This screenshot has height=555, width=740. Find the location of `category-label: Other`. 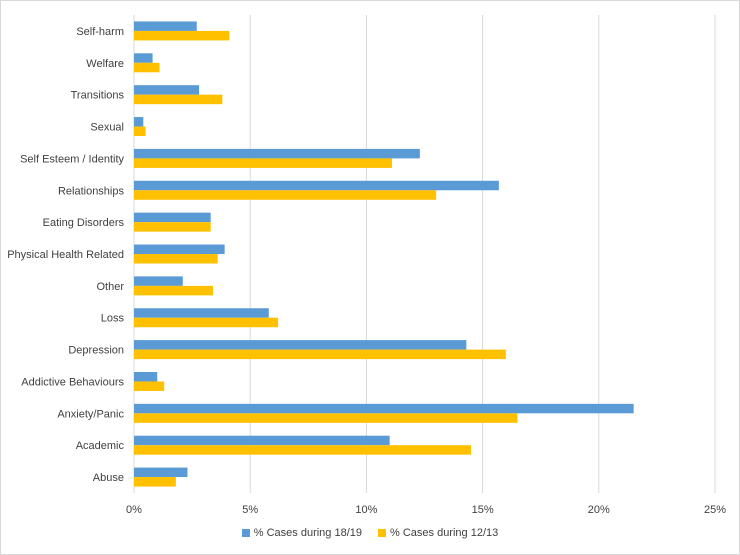

category-label: Other is located at coordinates (110, 287).